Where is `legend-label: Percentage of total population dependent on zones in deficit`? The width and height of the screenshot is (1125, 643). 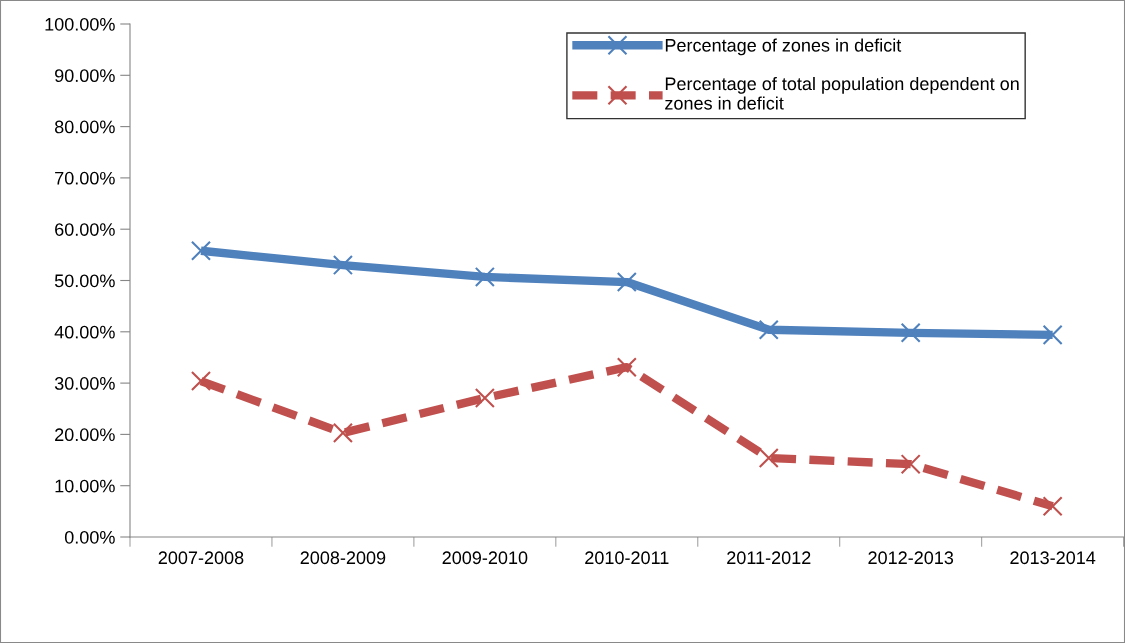 legend-label: Percentage of total population dependent on zones in deficit is located at coordinates (842, 93).